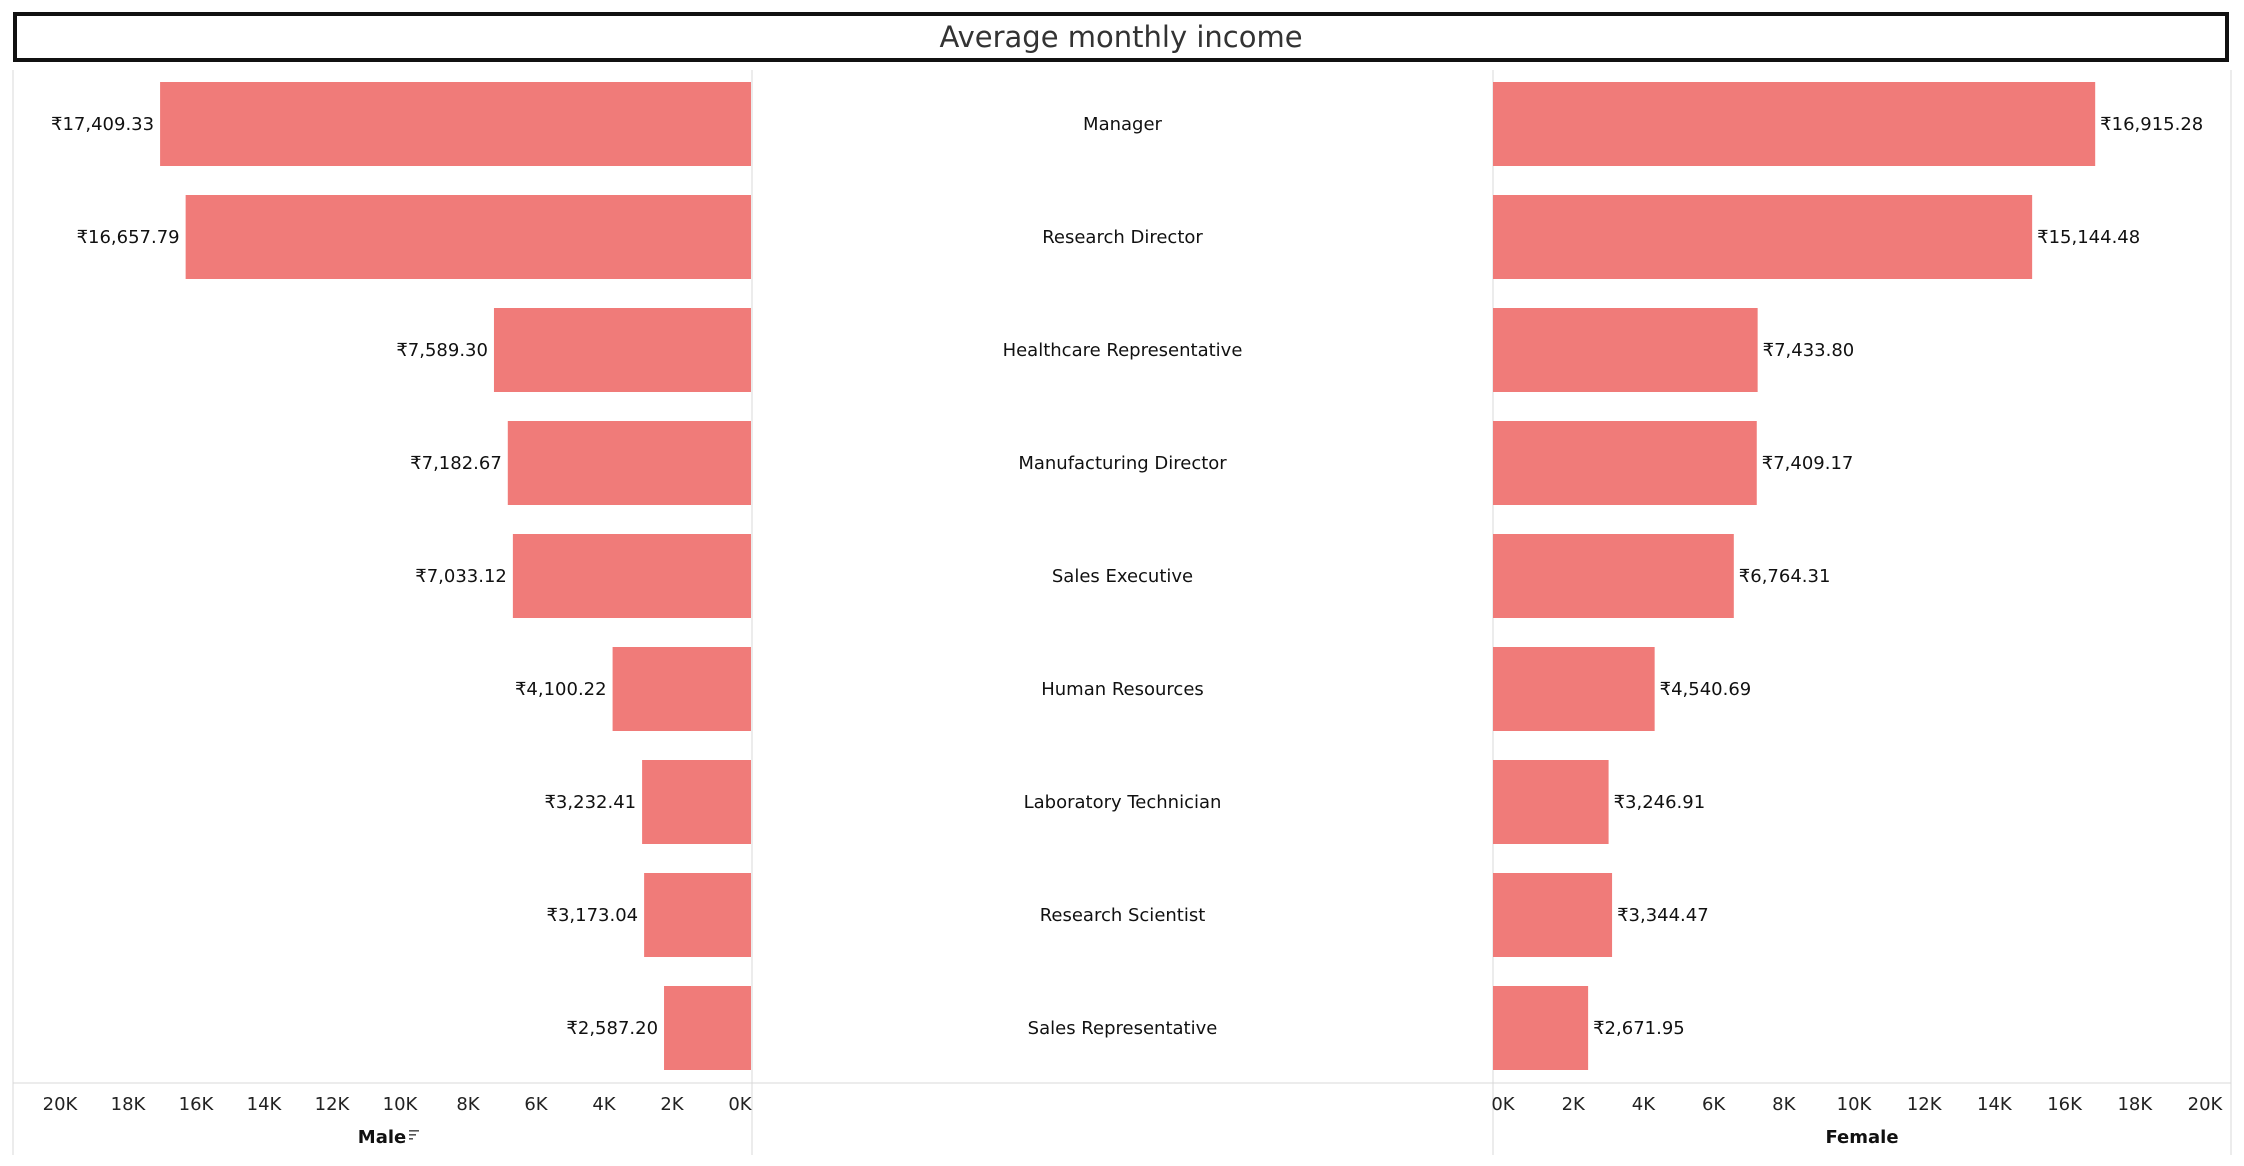 The width and height of the screenshot is (2244, 1166). I want to click on female-bar-label: ₹4,540.69, so click(1706, 689).